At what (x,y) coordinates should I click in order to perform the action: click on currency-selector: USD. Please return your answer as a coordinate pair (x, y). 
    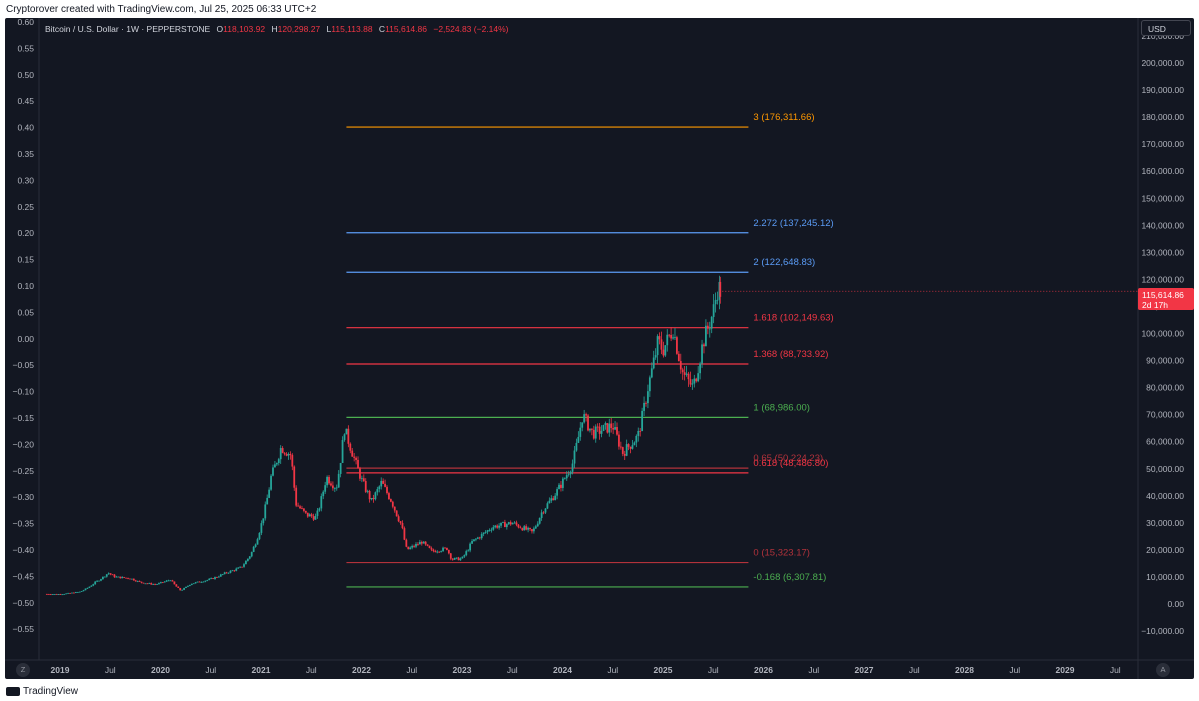
    Looking at the image, I should click on (1166, 28).